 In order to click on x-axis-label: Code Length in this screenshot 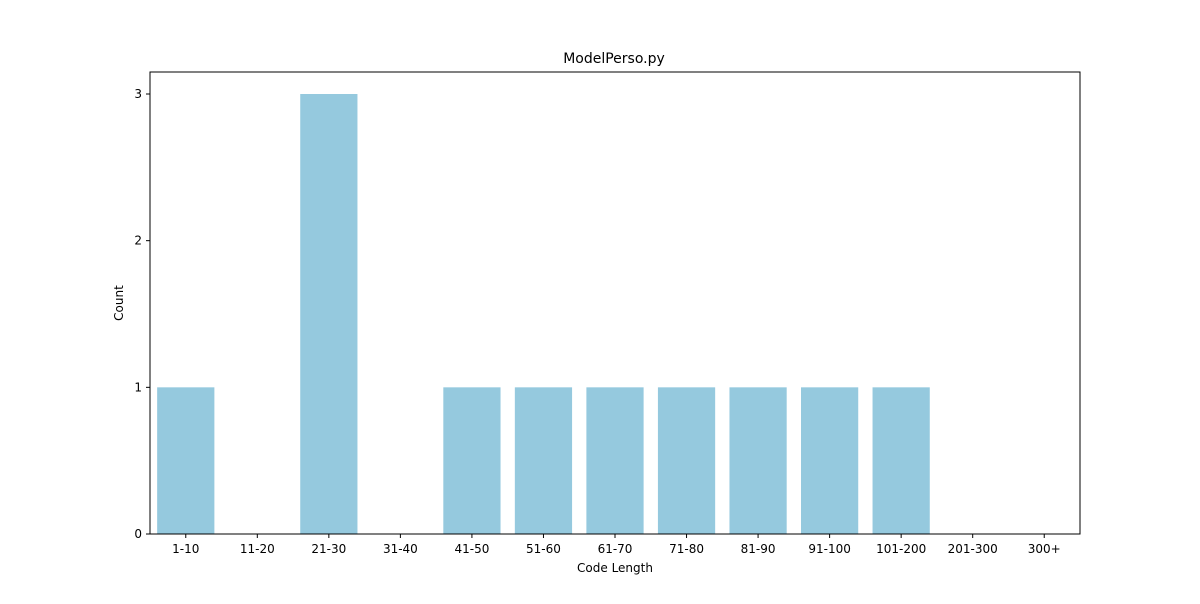, I will do `click(615, 568)`.